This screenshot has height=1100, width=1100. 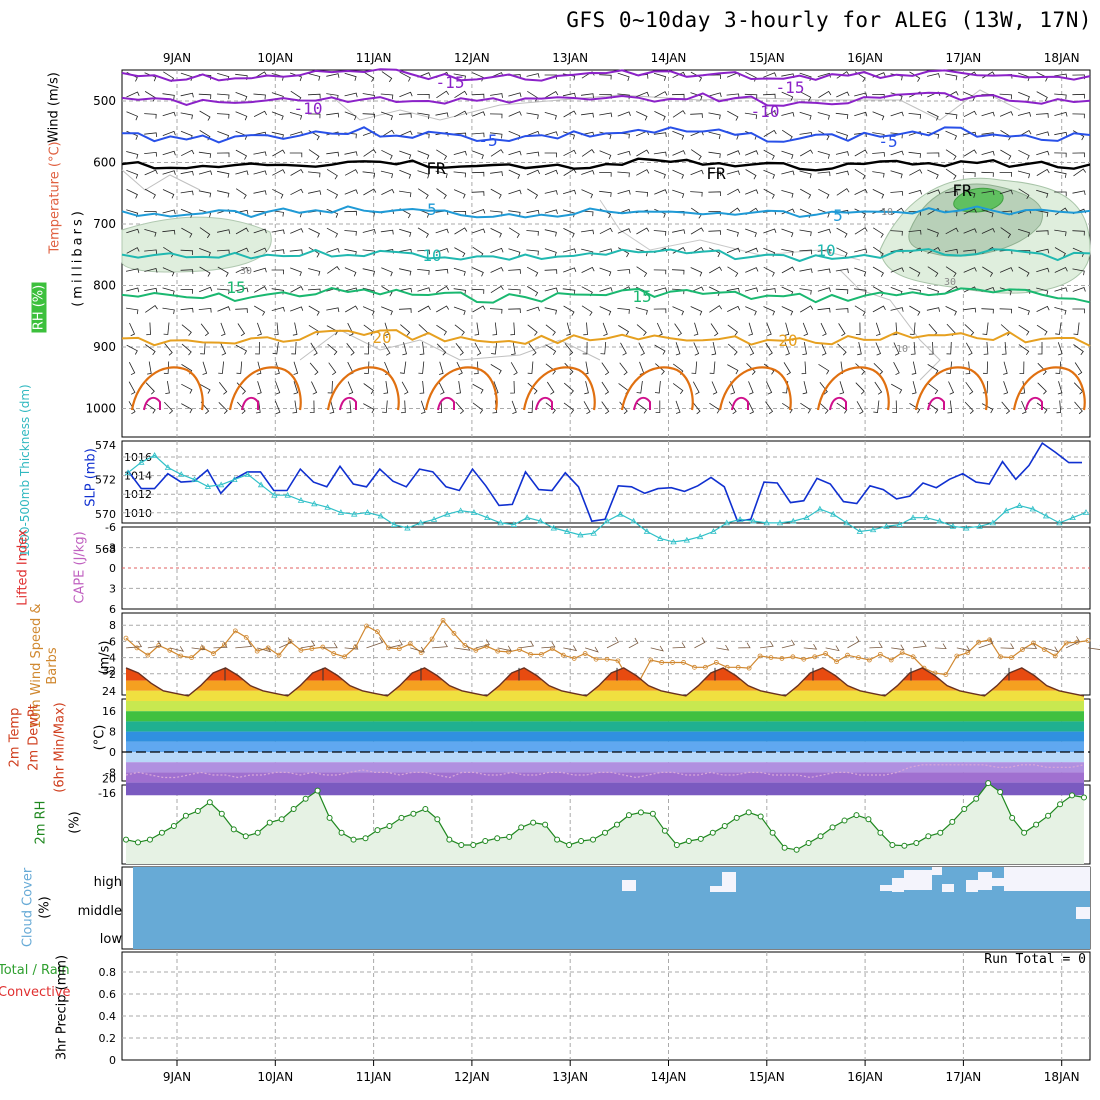 What do you see at coordinates (112, 588) in the screenshot?
I see `lifted-index-tick-label: 3` at bounding box center [112, 588].